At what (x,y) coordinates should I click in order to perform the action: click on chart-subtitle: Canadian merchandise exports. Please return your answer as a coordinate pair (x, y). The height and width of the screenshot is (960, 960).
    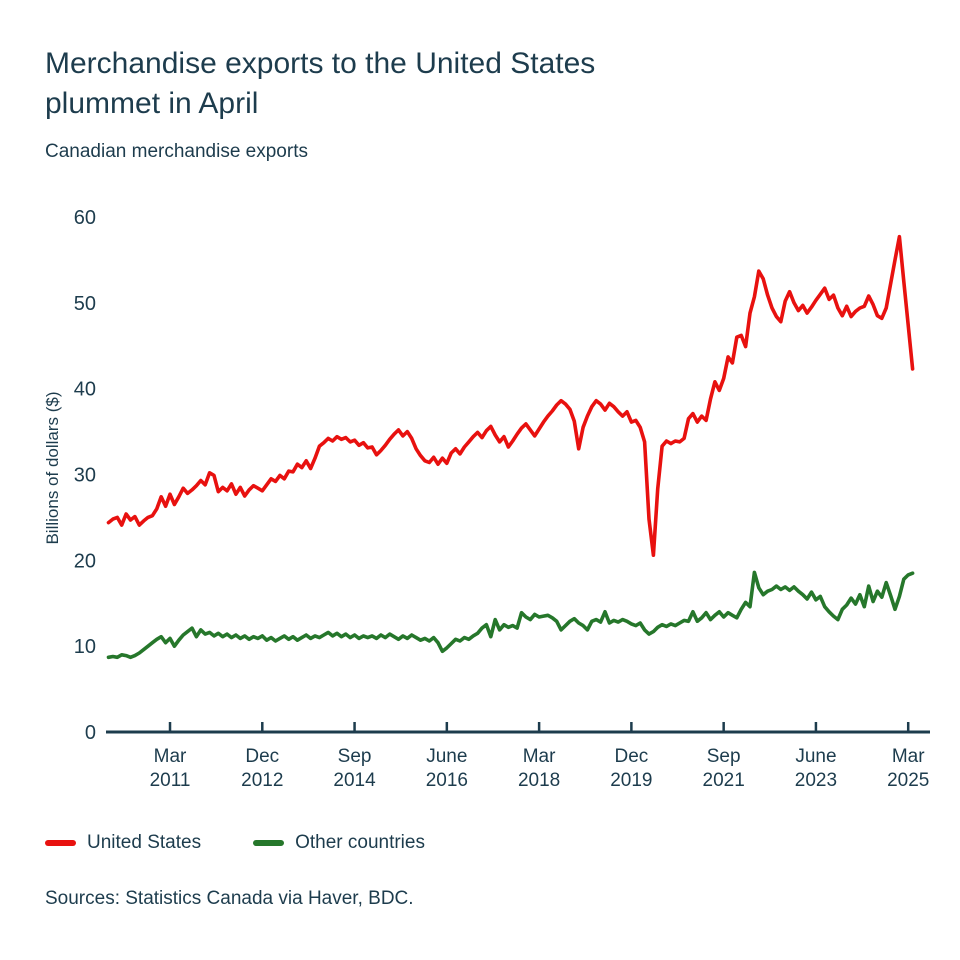
    Looking at the image, I should click on (176, 151).